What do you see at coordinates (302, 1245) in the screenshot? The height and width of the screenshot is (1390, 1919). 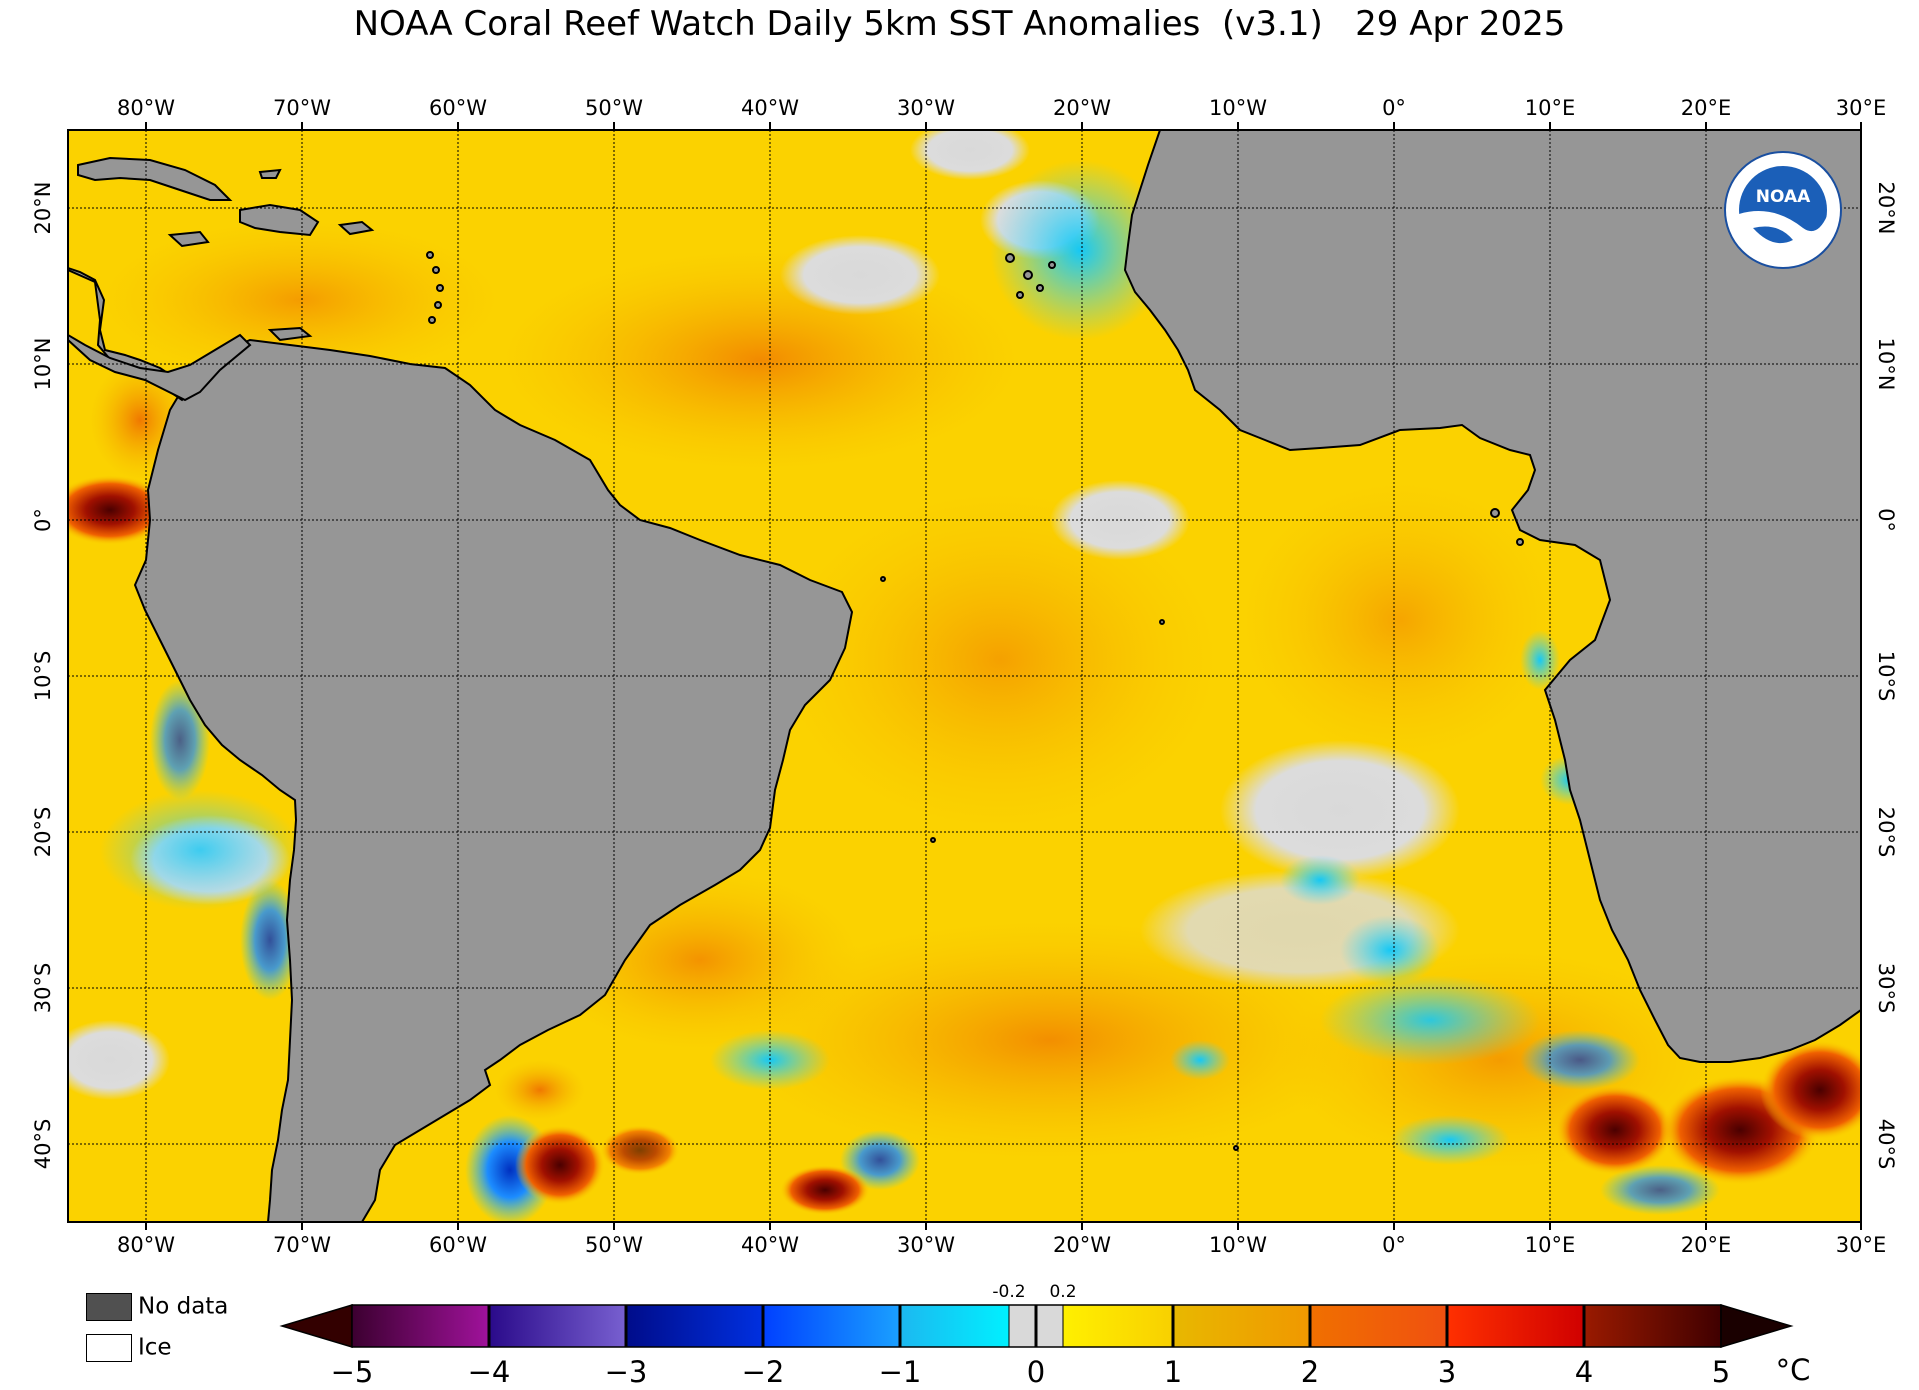 I see `lon-label-bottom: 70°W` at bounding box center [302, 1245].